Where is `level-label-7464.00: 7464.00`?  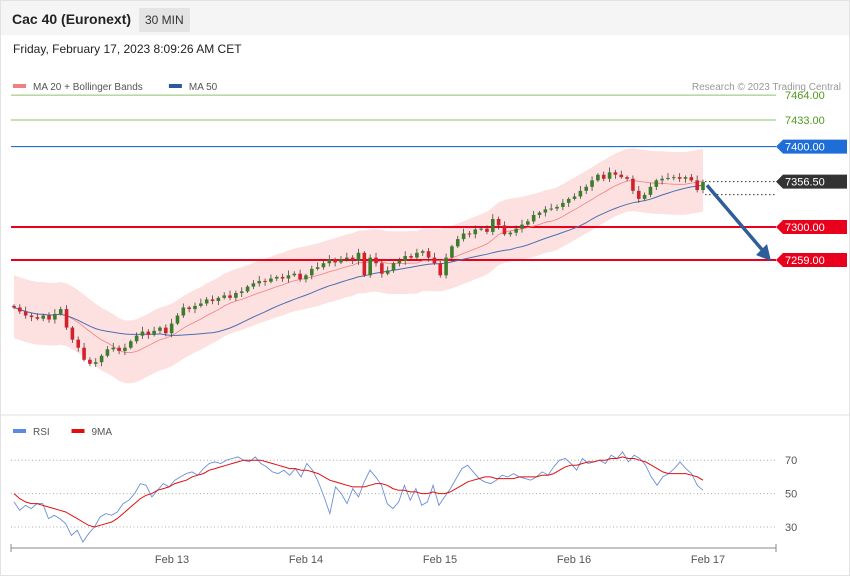
level-label-7464.00: 7464.00 is located at coordinates (805, 96).